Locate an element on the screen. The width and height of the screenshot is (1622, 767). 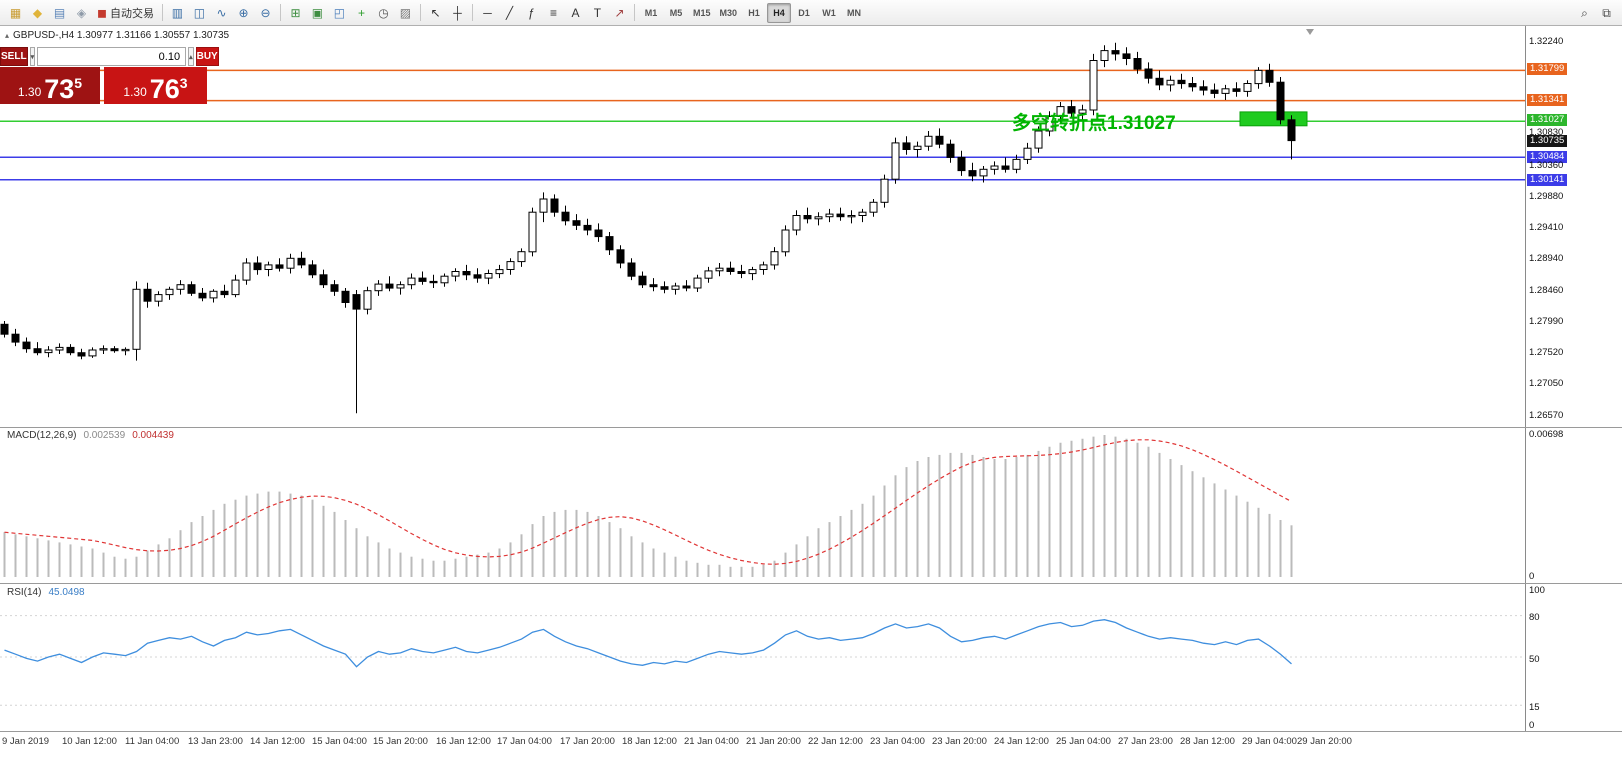
data-window-icon: ⧉ is located at coordinates (1606, 12).